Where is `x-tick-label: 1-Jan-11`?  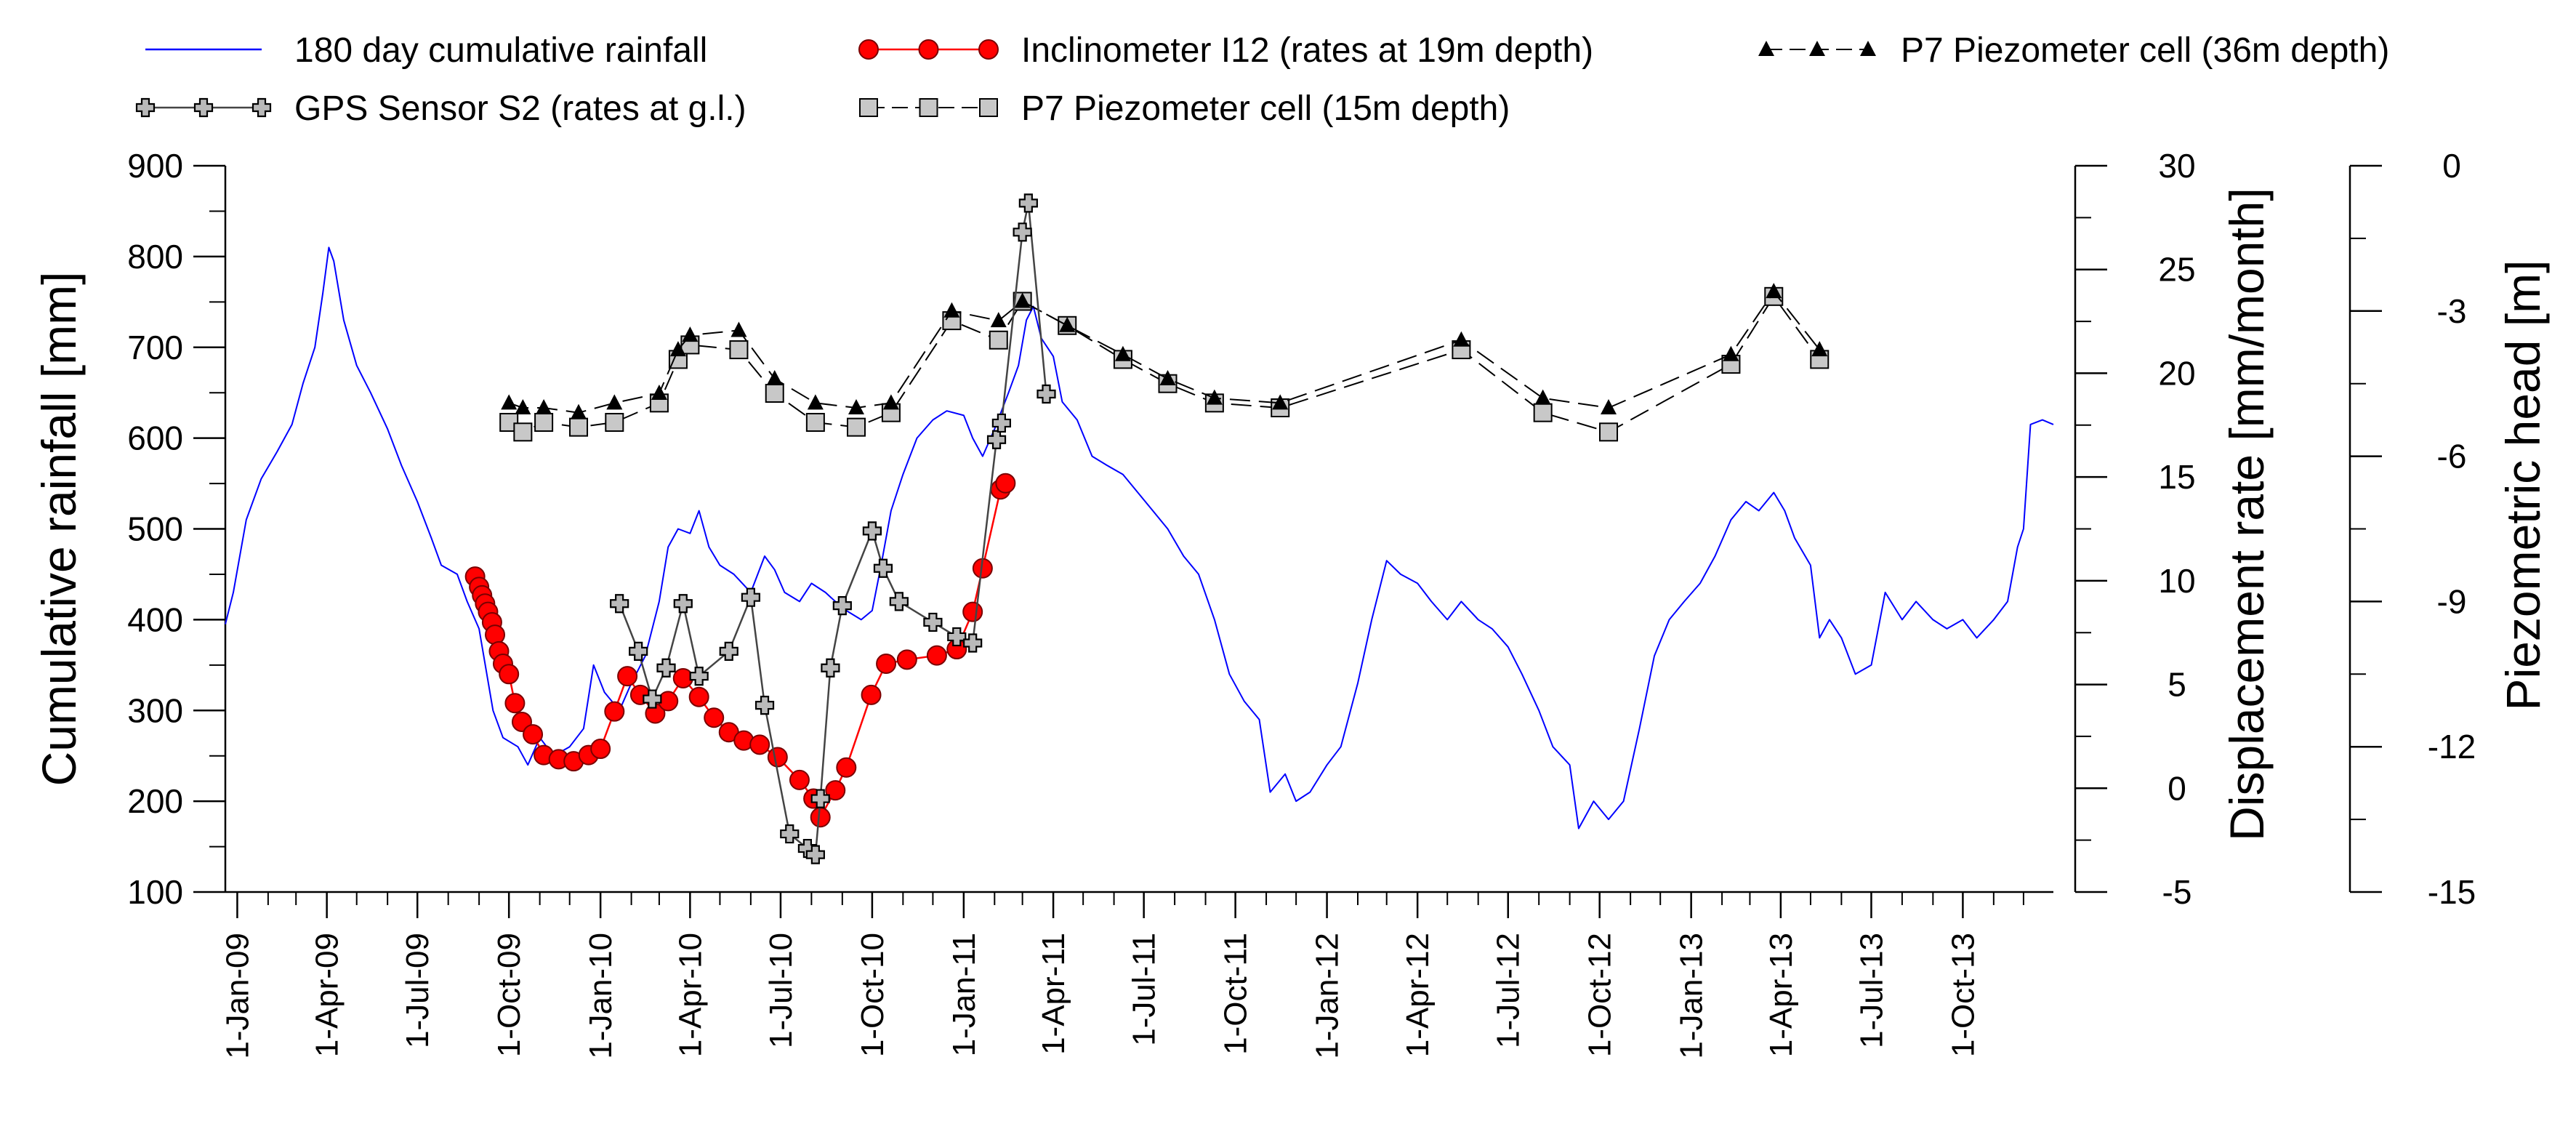
x-tick-label: 1-Jan-11 is located at coordinates (964, 994).